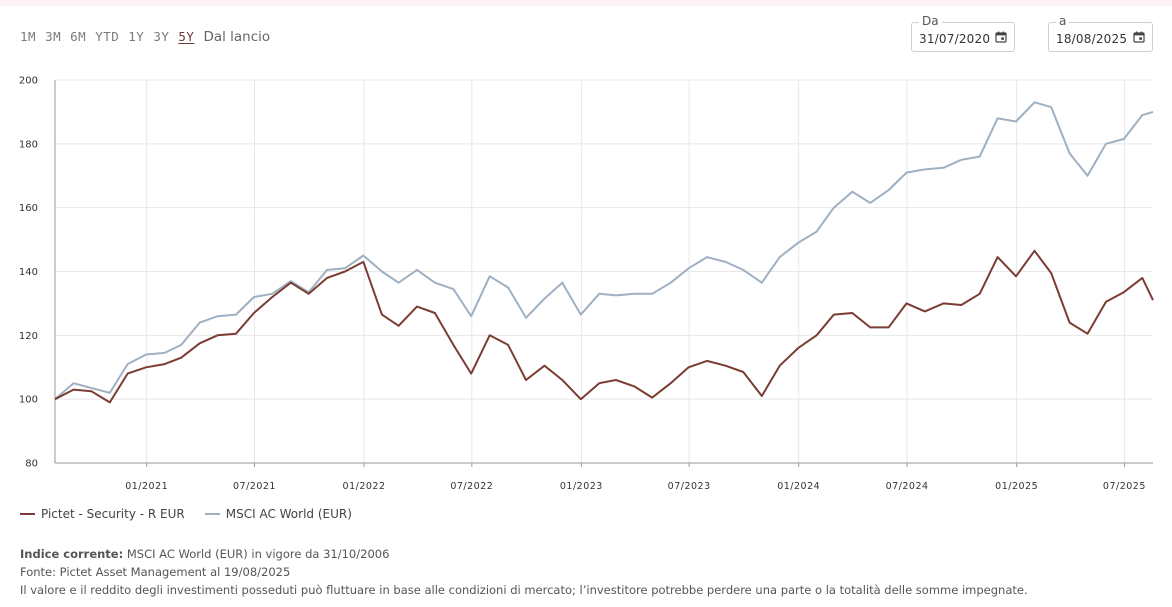 The image size is (1172, 607). I want to click on y-tick-label: 120, so click(28, 336).